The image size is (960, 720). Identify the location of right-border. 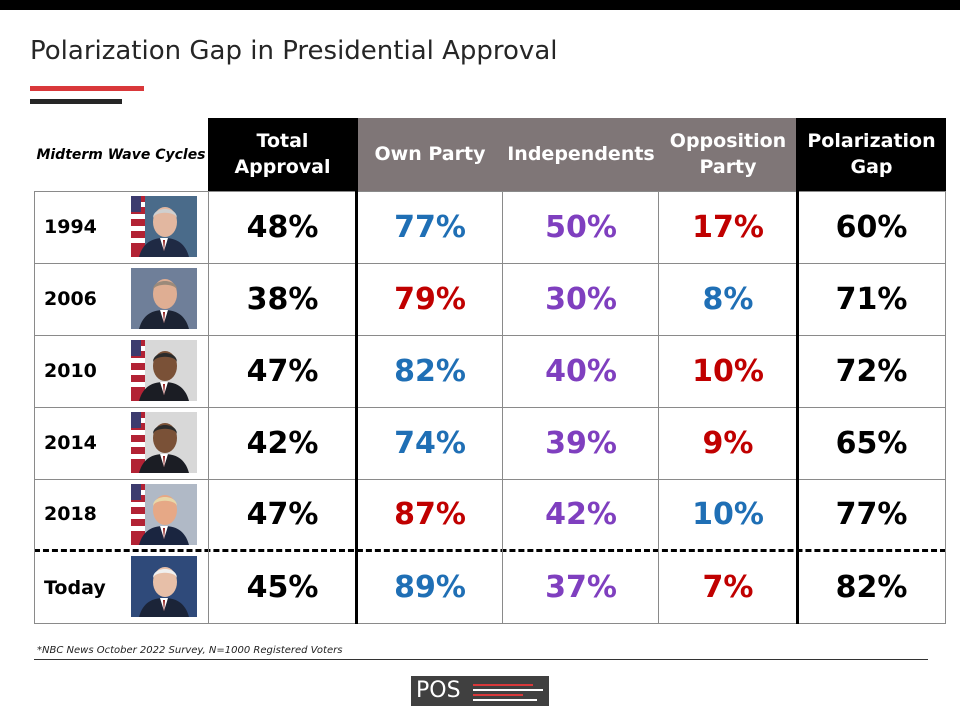
(945, 407).